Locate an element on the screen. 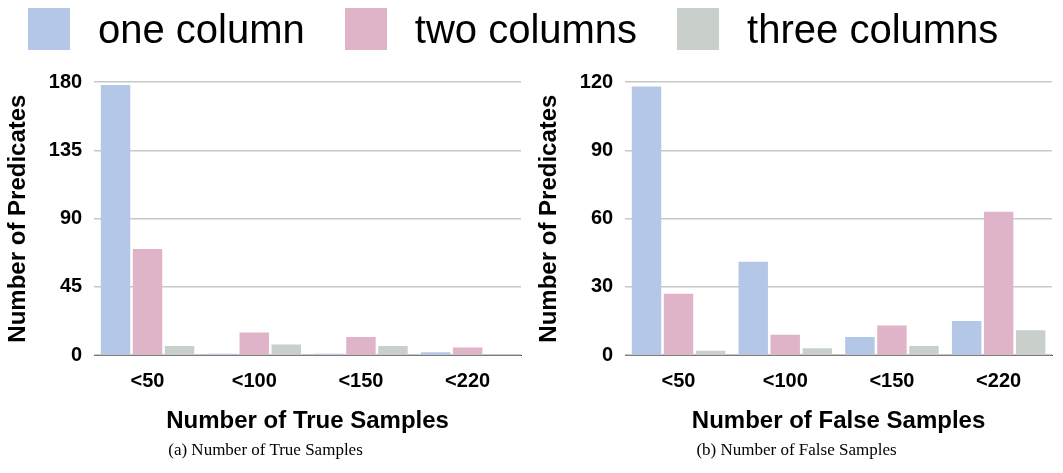 This screenshot has width=1063, height=473. legend-label: one column is located at coordinates (201, 29).